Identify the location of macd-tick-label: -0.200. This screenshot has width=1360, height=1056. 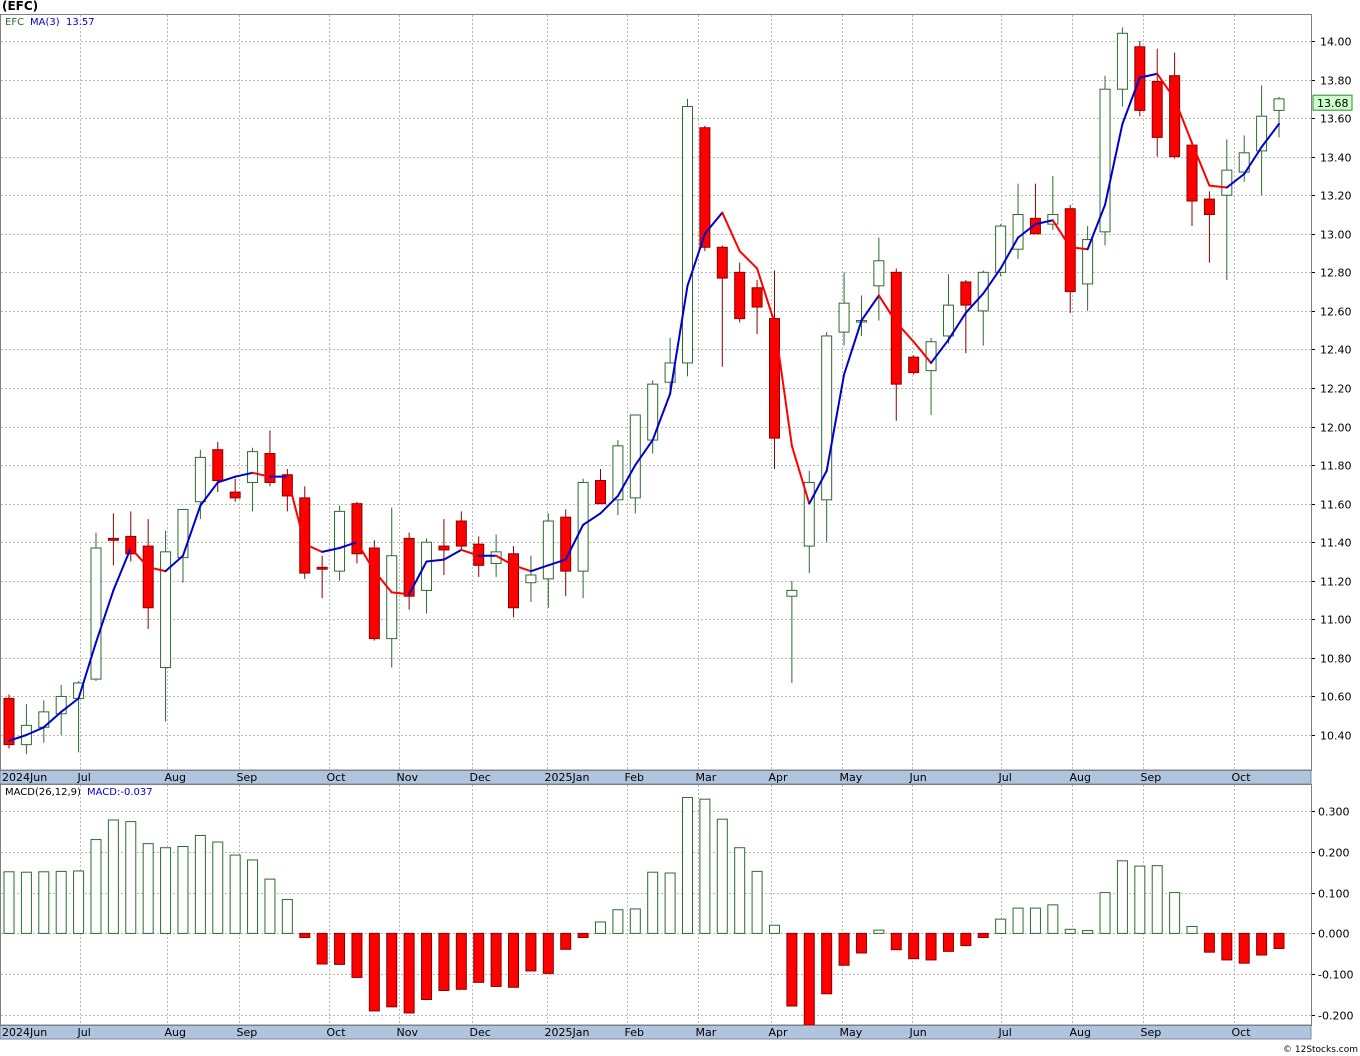
(1335, 1016).